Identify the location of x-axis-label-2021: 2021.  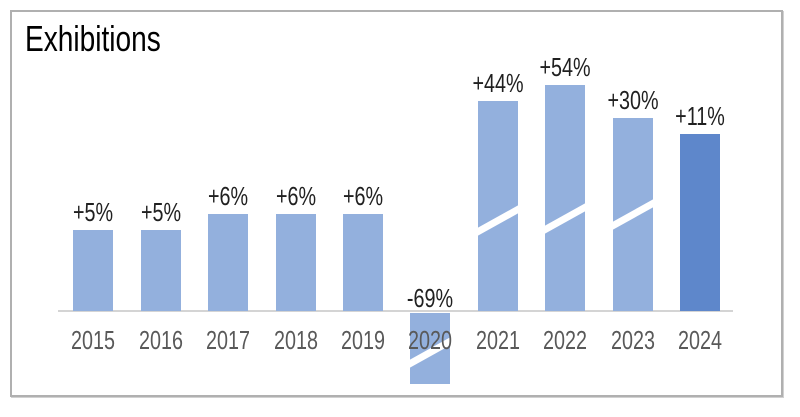
(497, 340).